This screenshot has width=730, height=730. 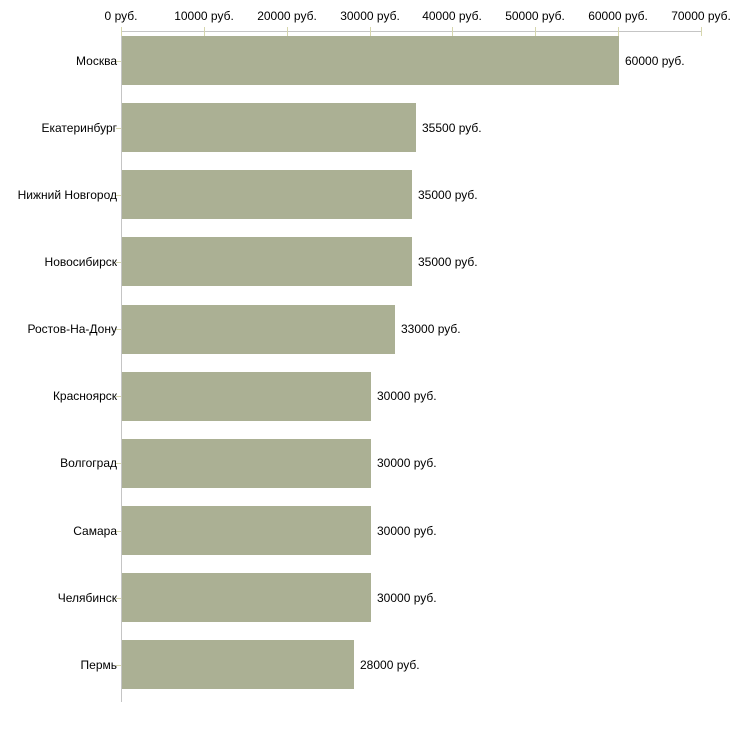 What do you see at coordinates (121, 16) in the screenshot?
I see `x-axis-tick-label: 0 руб.` at bounding box center [121, 16].